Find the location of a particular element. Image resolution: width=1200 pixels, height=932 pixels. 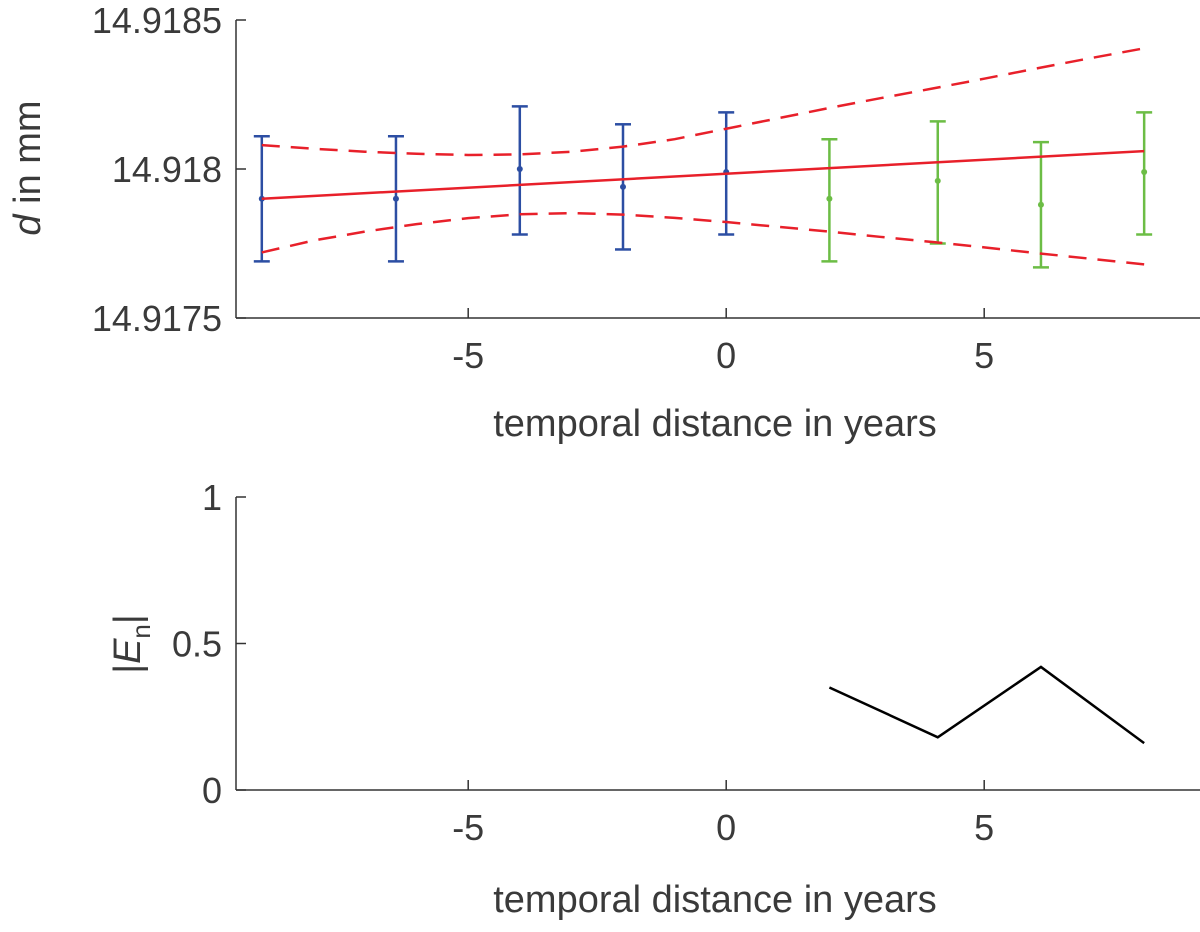

bottom-y-tick-label: 0.5 is located at coordinates (197, 644).